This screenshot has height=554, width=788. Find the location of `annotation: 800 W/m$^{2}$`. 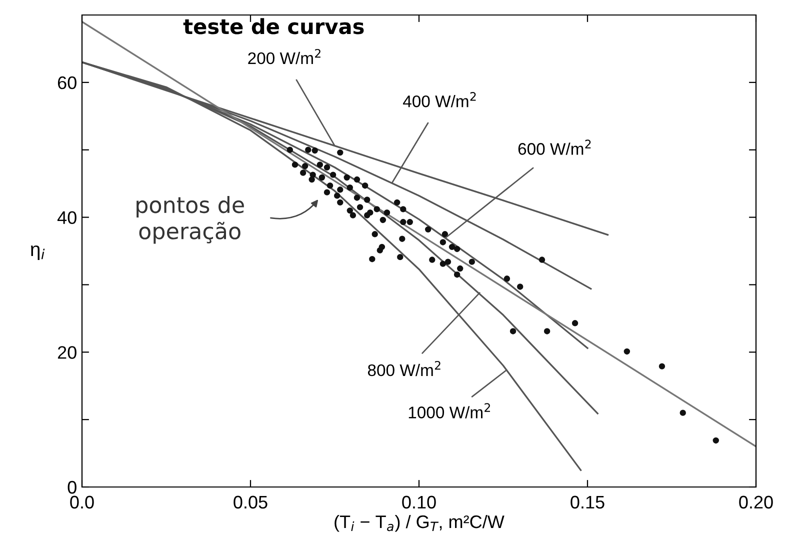

annotation: 800 W/m$^{2}$ is located at coordinates (404, 368).